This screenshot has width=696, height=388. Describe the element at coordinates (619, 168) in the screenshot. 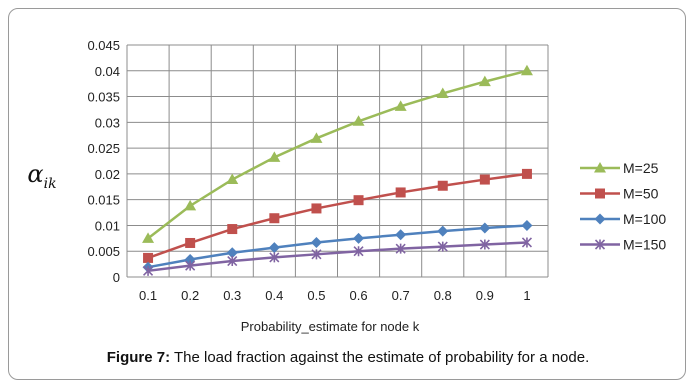

I see `legend-item-m-25: M=25` at that location.